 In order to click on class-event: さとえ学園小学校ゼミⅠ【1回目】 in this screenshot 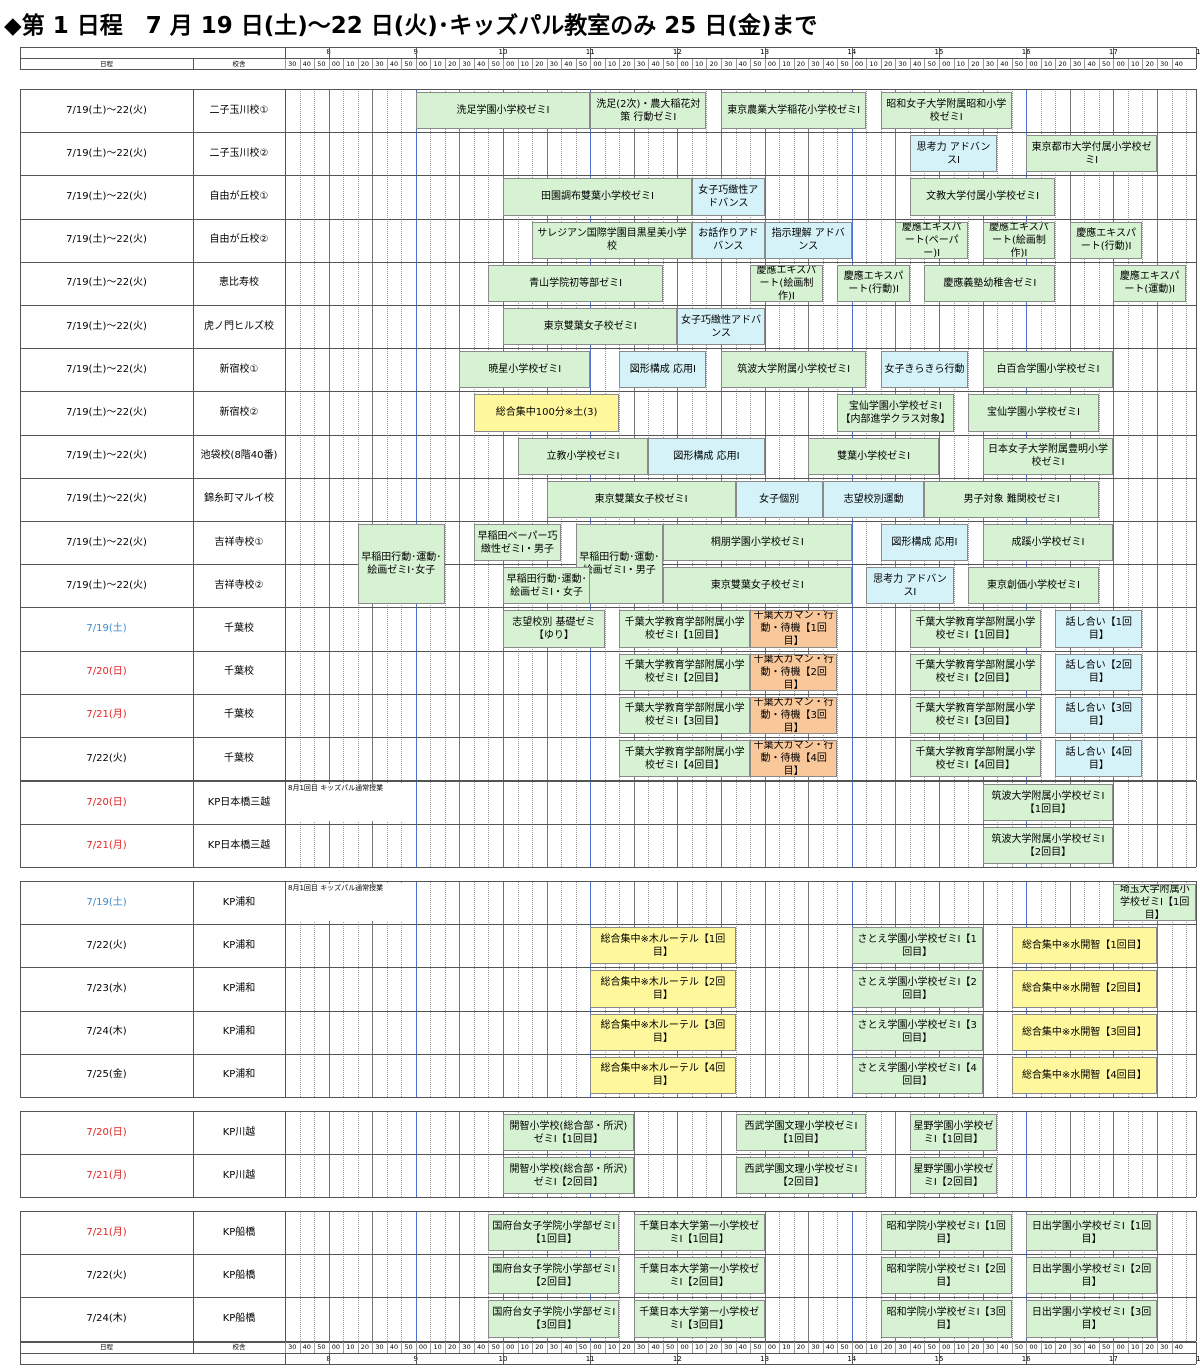, I will do `click(917, 946)`.